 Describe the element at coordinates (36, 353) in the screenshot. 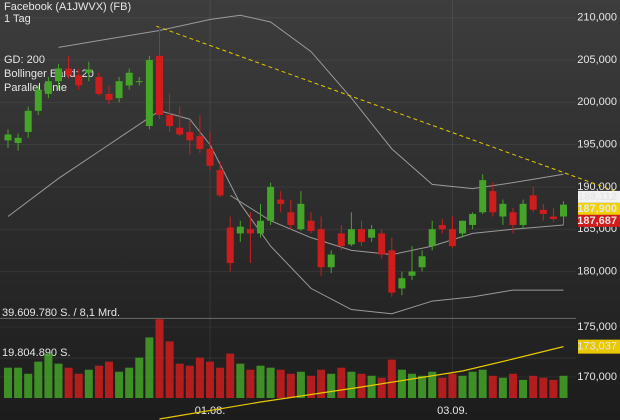

I see `volume-tick-label: 19.804.890 S.` at that location.